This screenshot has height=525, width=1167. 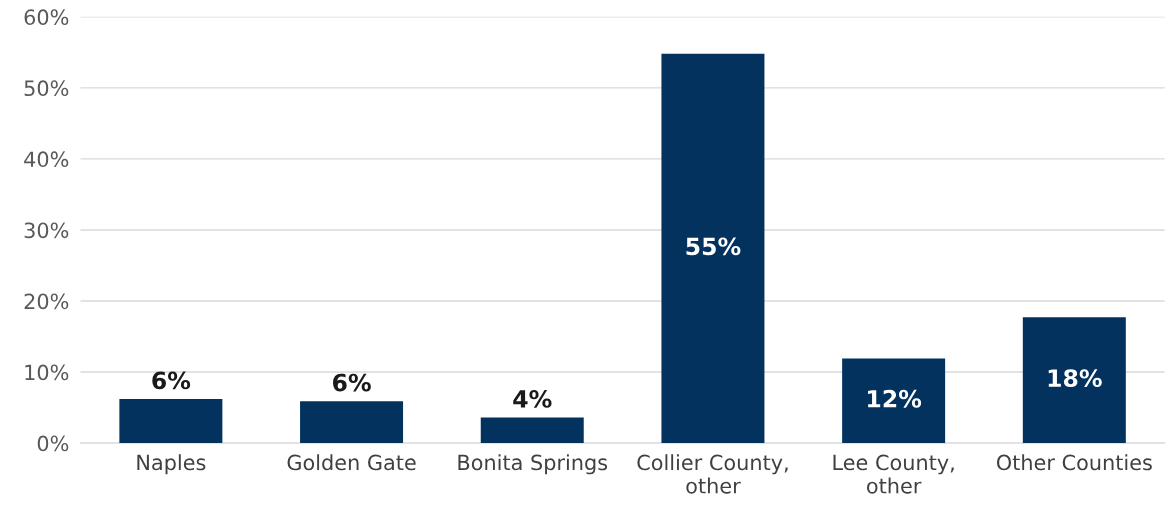 What do you see at coordinates (46, 230) in the screenshot?
I see `y-tick-label: 30%` at bounding box center [46, 230].